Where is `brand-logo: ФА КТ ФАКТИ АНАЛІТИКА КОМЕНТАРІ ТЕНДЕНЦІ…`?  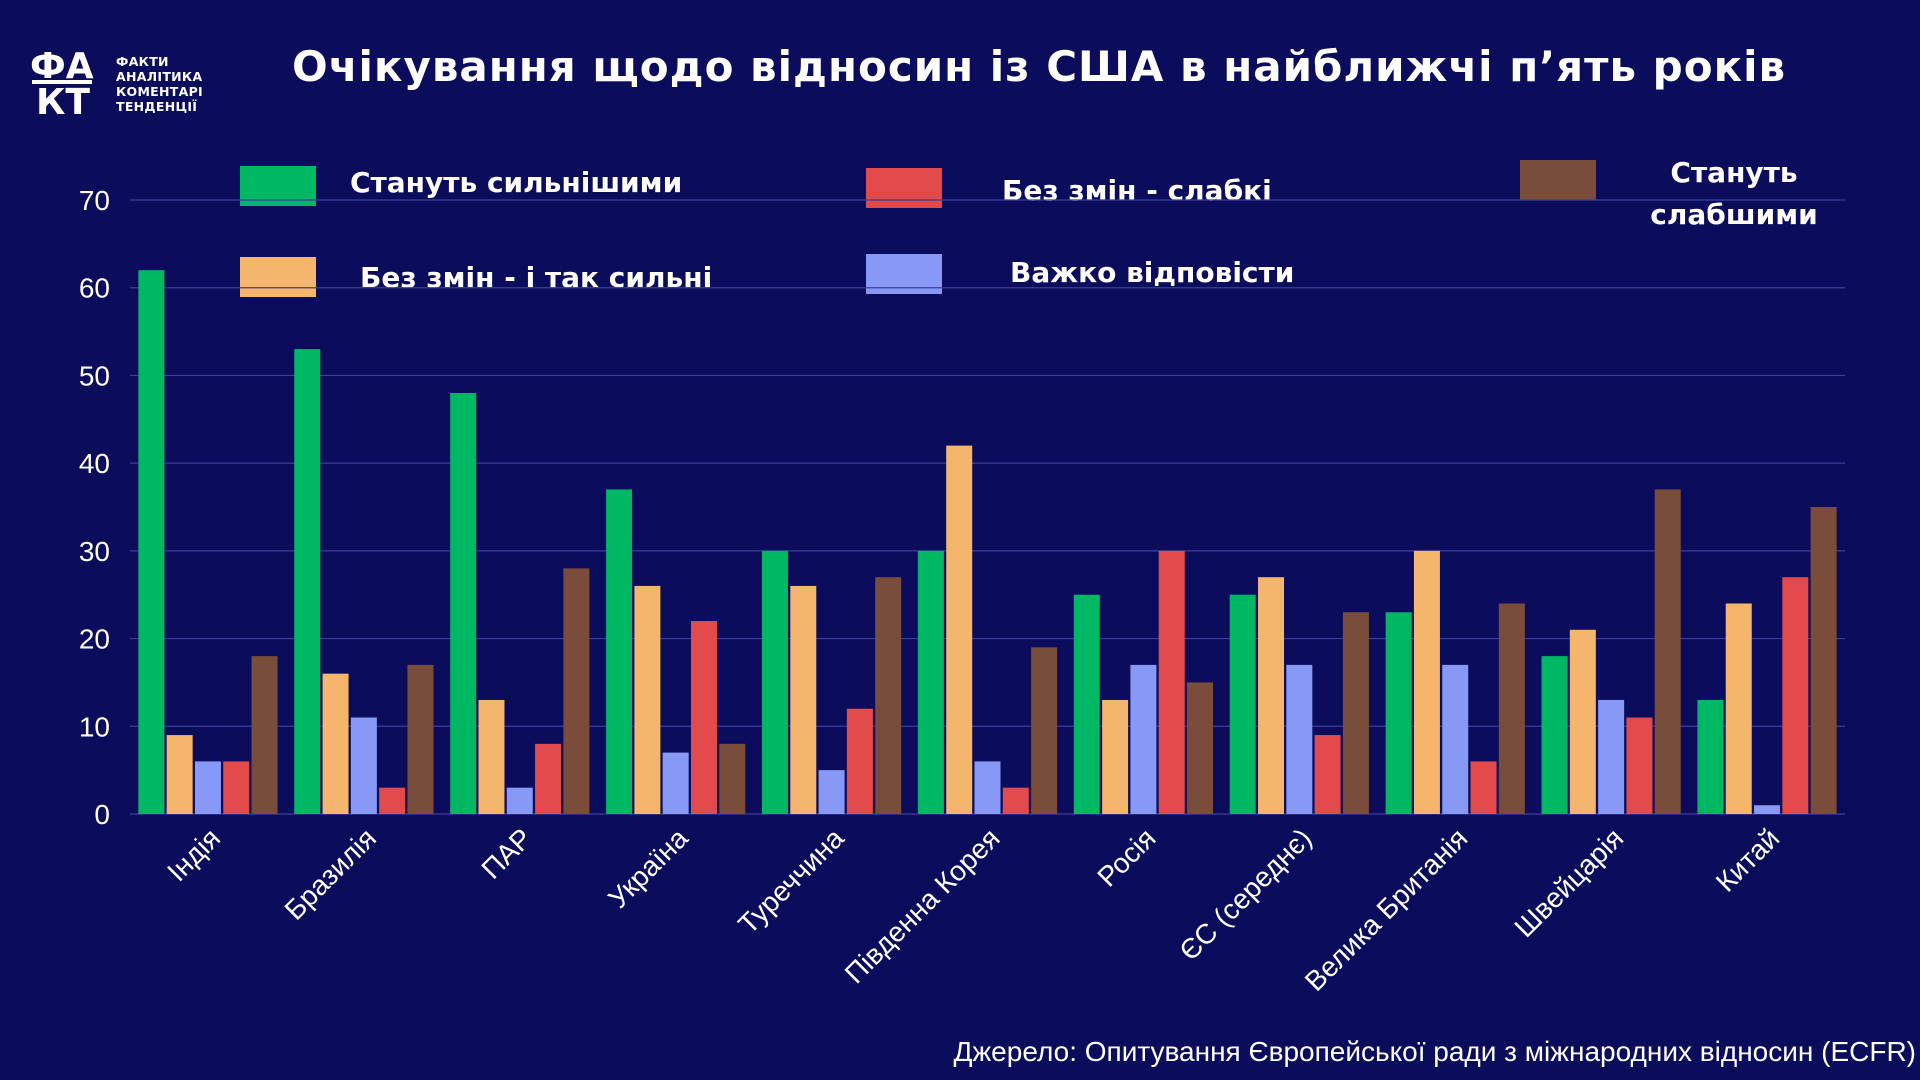
brand-logo: ФА КТ ФАКТИ АНАЛІТИКА КОМЕНТАРІ ТЕНДЕНЦІ… is located at coordinates (128, 82).